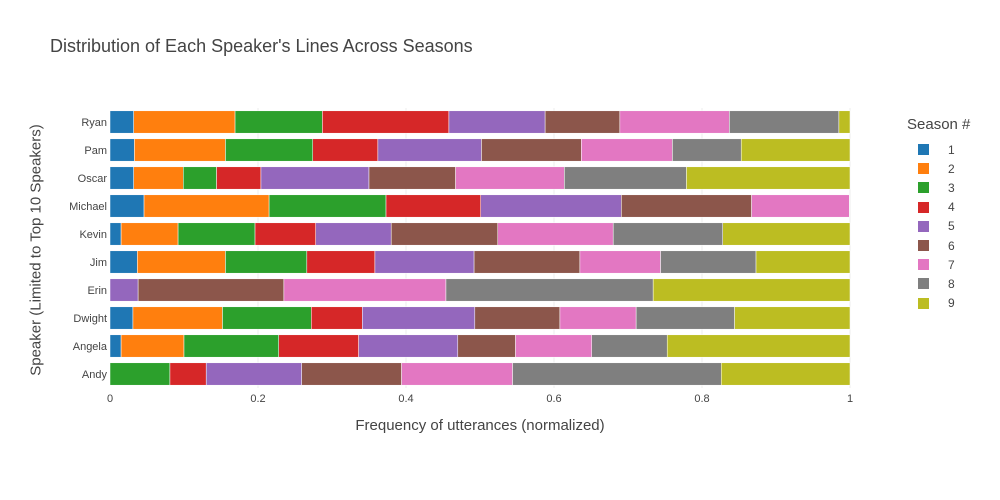 This screenshot has height=500, width=1000. Describe the element at coordinates (935, 283) in the screenshot. I see `legend-item: 8` at that location.